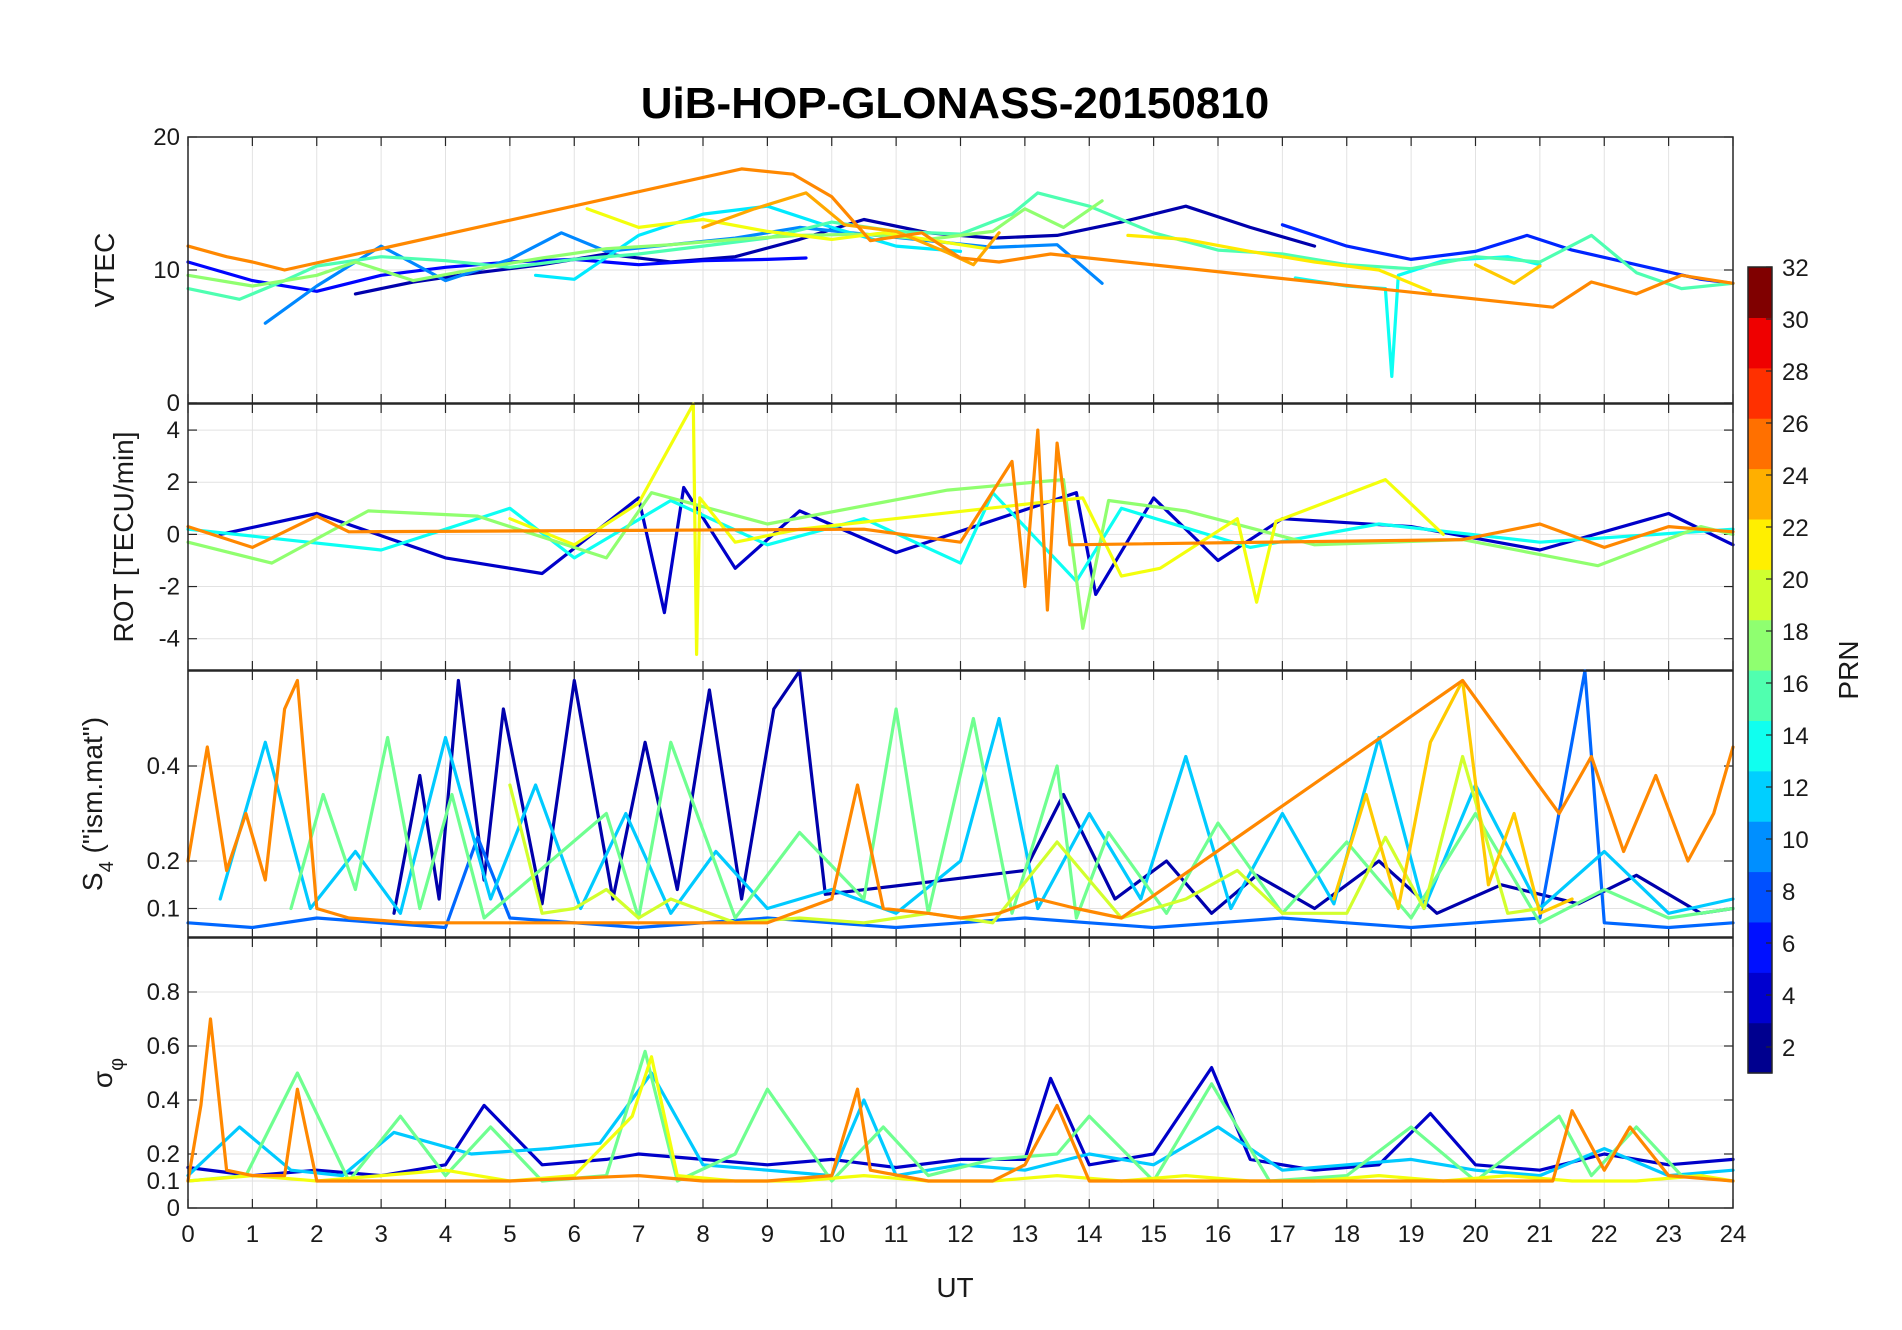 This screenshot has width=1902, height=1330. What do you see at coordinates (1668, 1234) in the screenshot?
I see `x-tick-label: 23` at bounding box center [1668, 1234].